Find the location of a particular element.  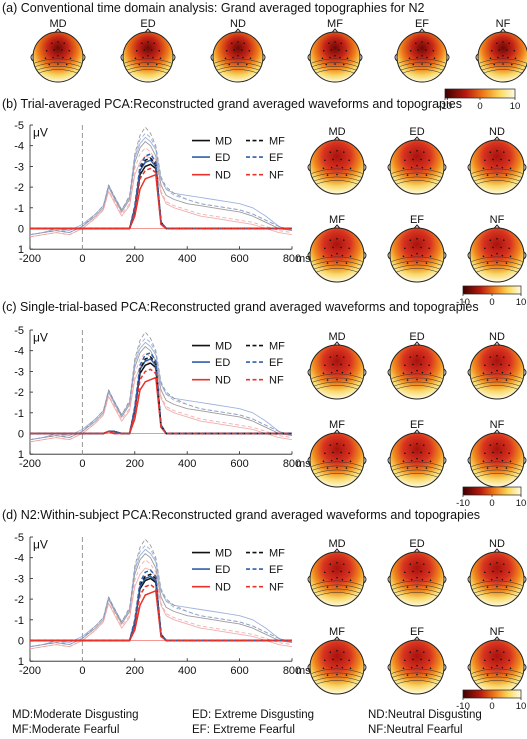

colorbar-tick-label: 10 is located at coordinates (515, 106).